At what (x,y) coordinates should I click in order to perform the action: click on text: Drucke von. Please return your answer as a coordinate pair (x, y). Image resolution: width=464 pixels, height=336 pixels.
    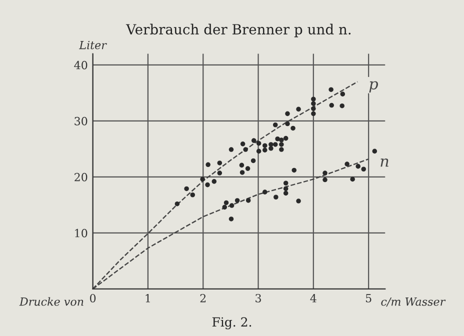
    Looking at the image, I should click on (51, 301).